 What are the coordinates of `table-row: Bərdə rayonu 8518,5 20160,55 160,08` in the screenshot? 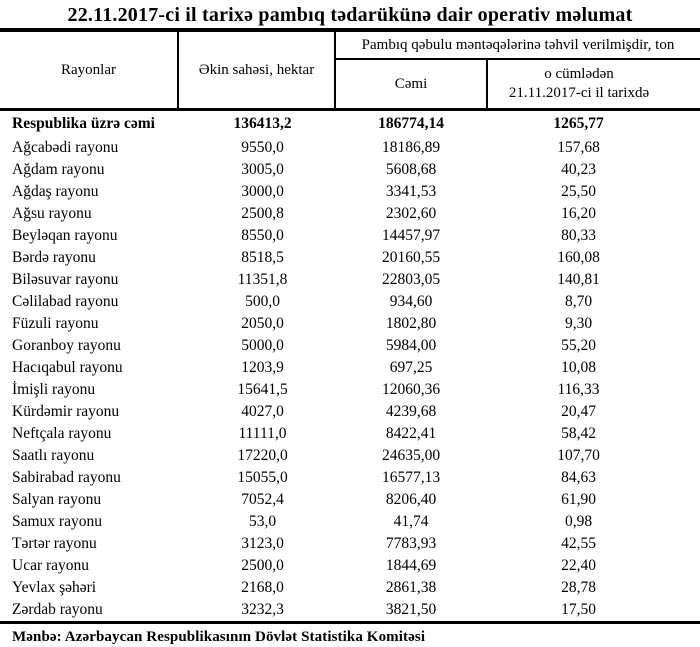 It's located at (350, 258).